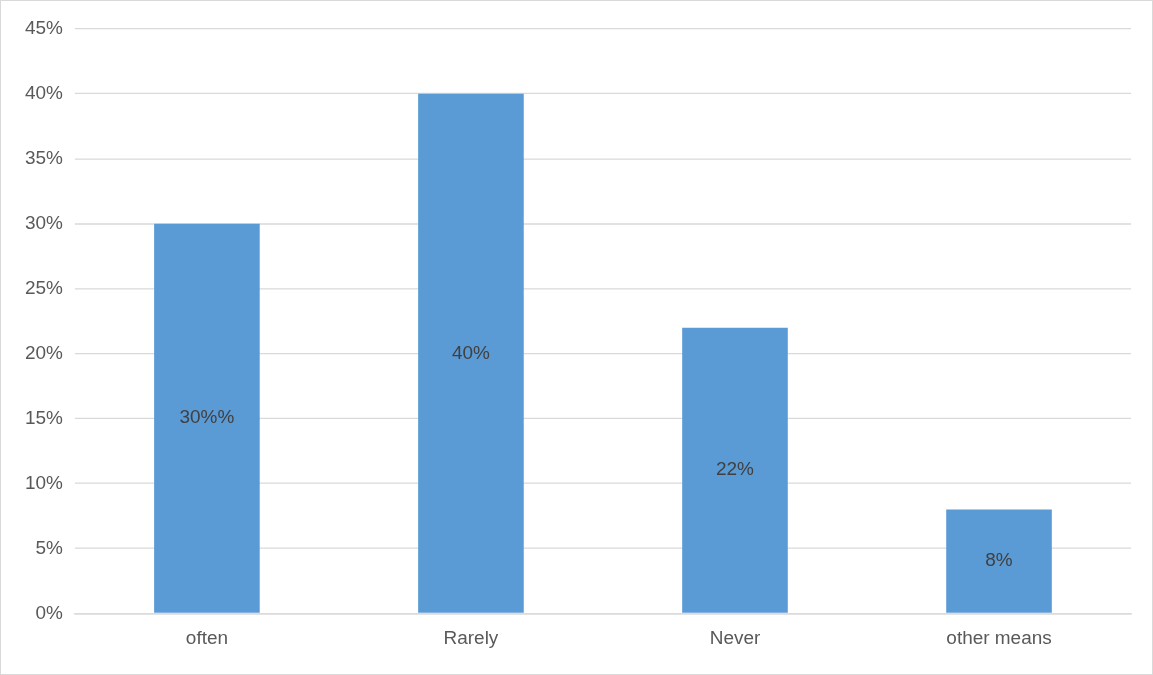 The width and height of the screenshot is (1153, 675). What do you see at coordinates (471, 637) in the screenshot?
I see `x-tick-label: Rarely` at bounding box center [471, 637].